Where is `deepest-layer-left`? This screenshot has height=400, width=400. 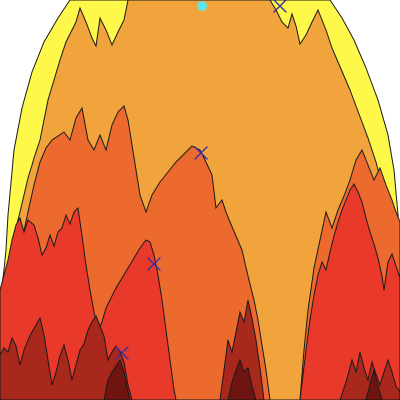
deepest-layer-left is located at coordinates (117, 379).